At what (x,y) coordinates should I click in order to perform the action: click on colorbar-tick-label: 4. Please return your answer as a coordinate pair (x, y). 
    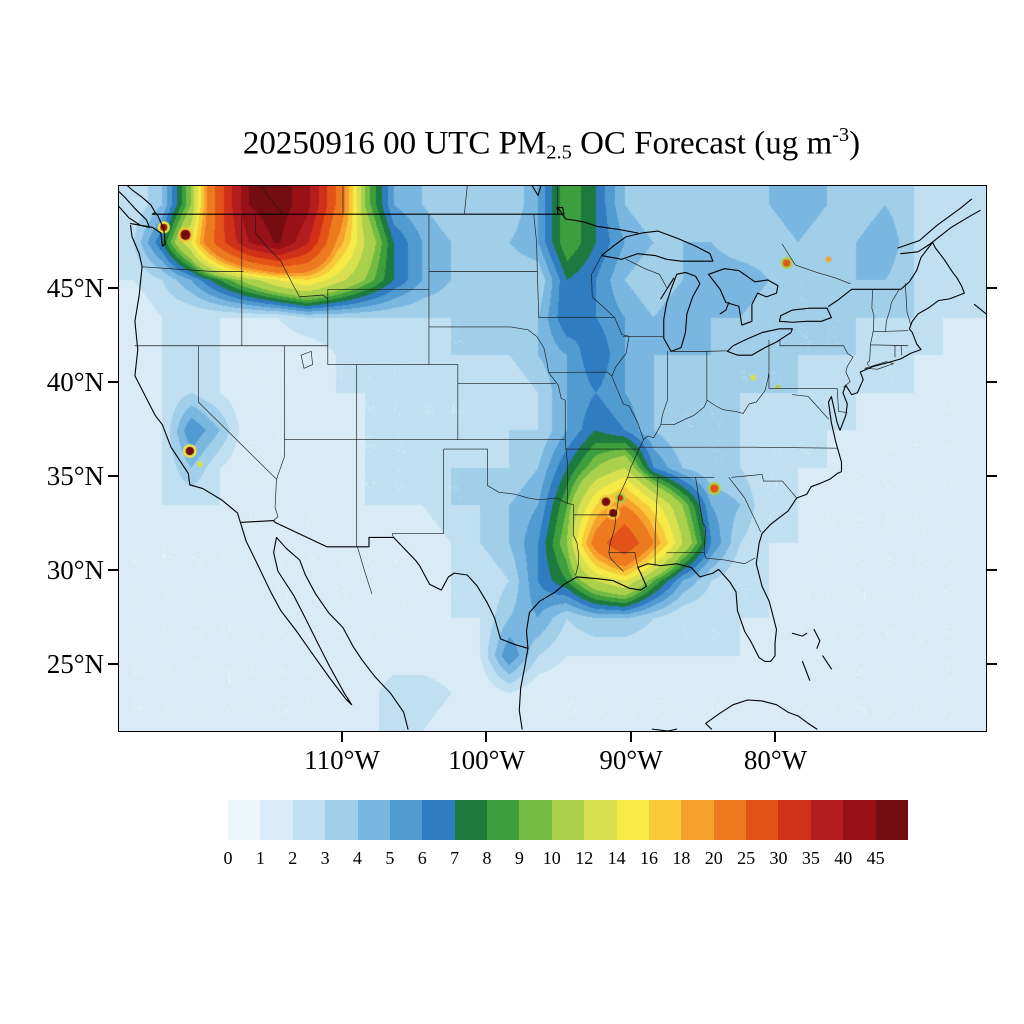
    Looking at the image, I should click on (358, 858).